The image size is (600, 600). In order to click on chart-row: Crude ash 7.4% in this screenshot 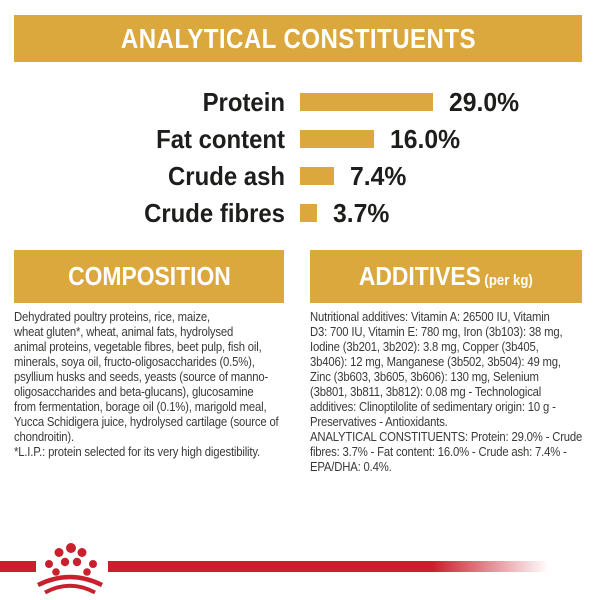, I will do `click(300, 175)`.